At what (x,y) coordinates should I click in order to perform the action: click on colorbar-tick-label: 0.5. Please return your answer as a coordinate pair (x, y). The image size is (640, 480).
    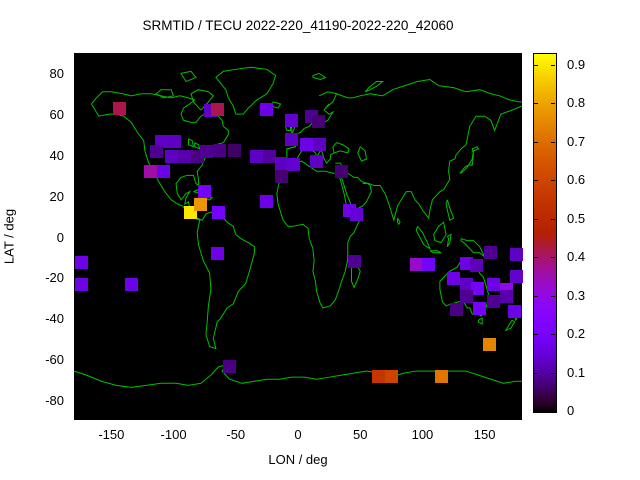
    Looking at the image, I should click on (576, 218).